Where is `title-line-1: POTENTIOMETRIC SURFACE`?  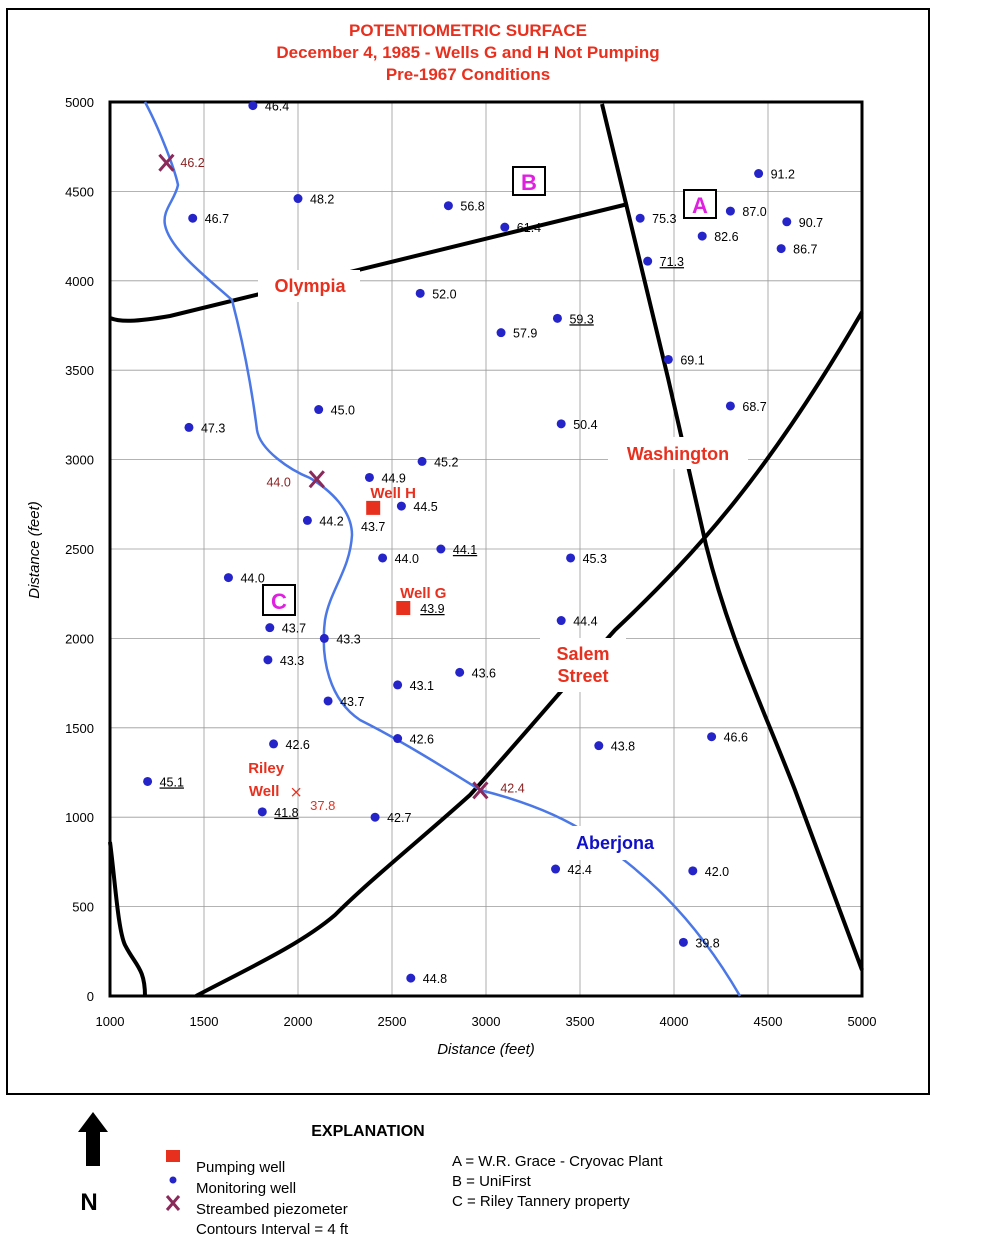 title-line-1: POTENTIOMETRIC SURFACE is located at coordinates (468, 30).